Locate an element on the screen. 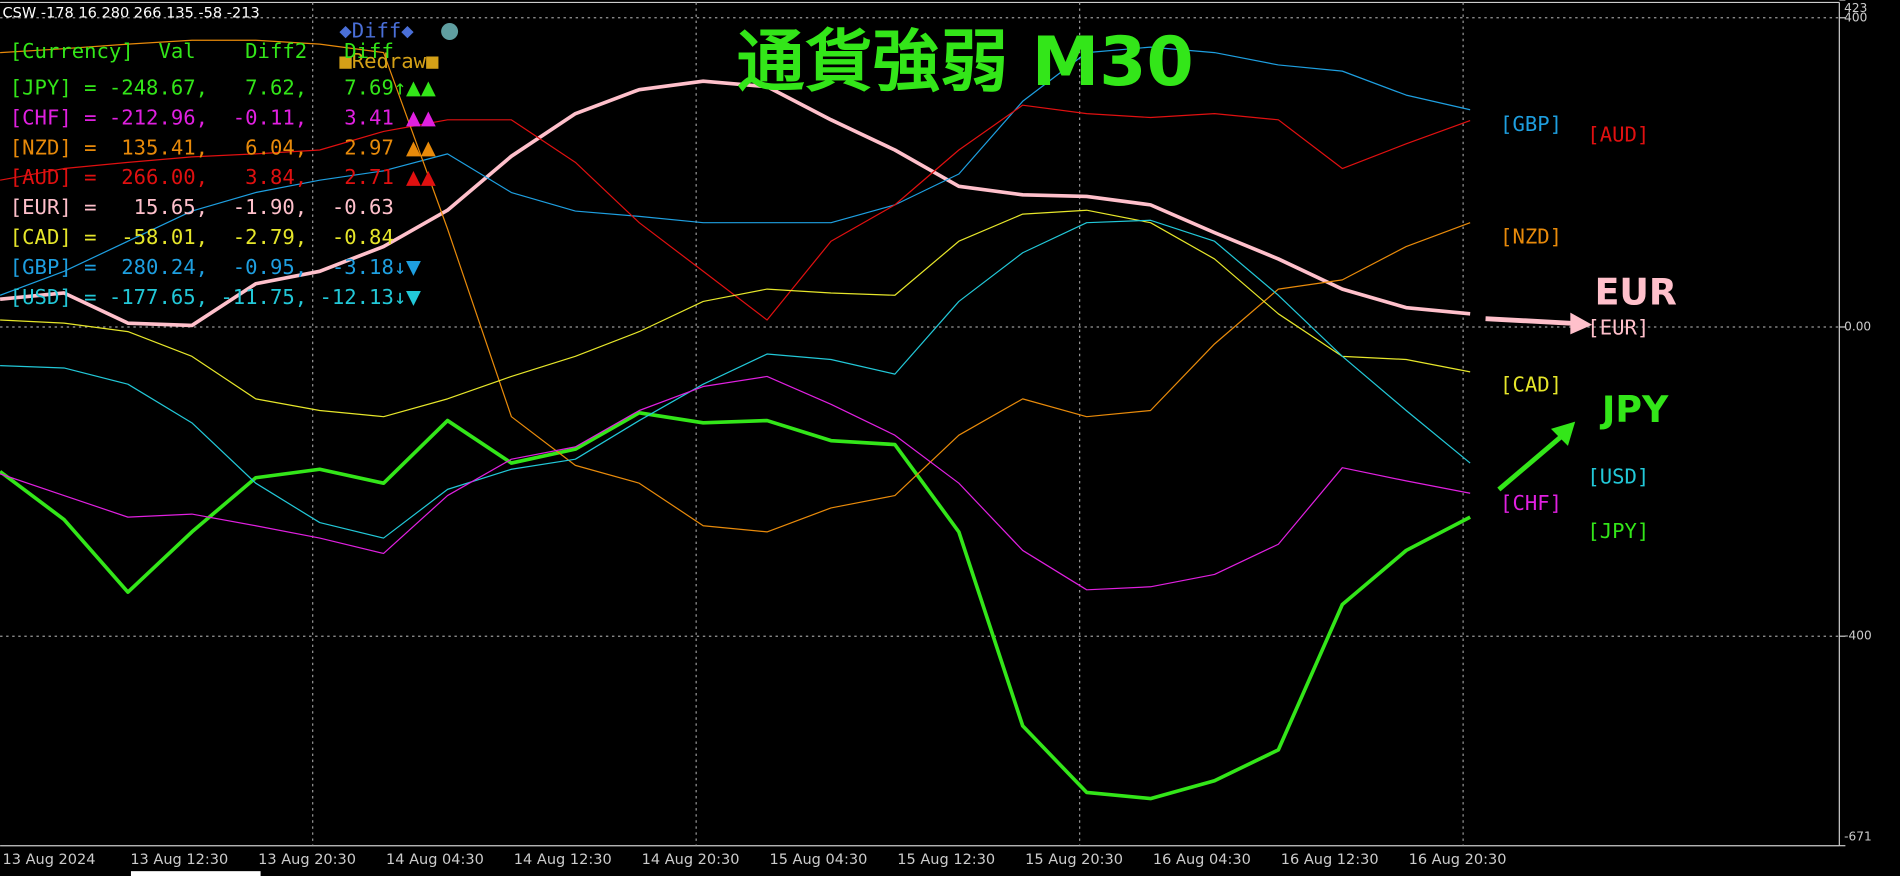  y-tick-label: 0.00 is located at coordinates (1857, 326).